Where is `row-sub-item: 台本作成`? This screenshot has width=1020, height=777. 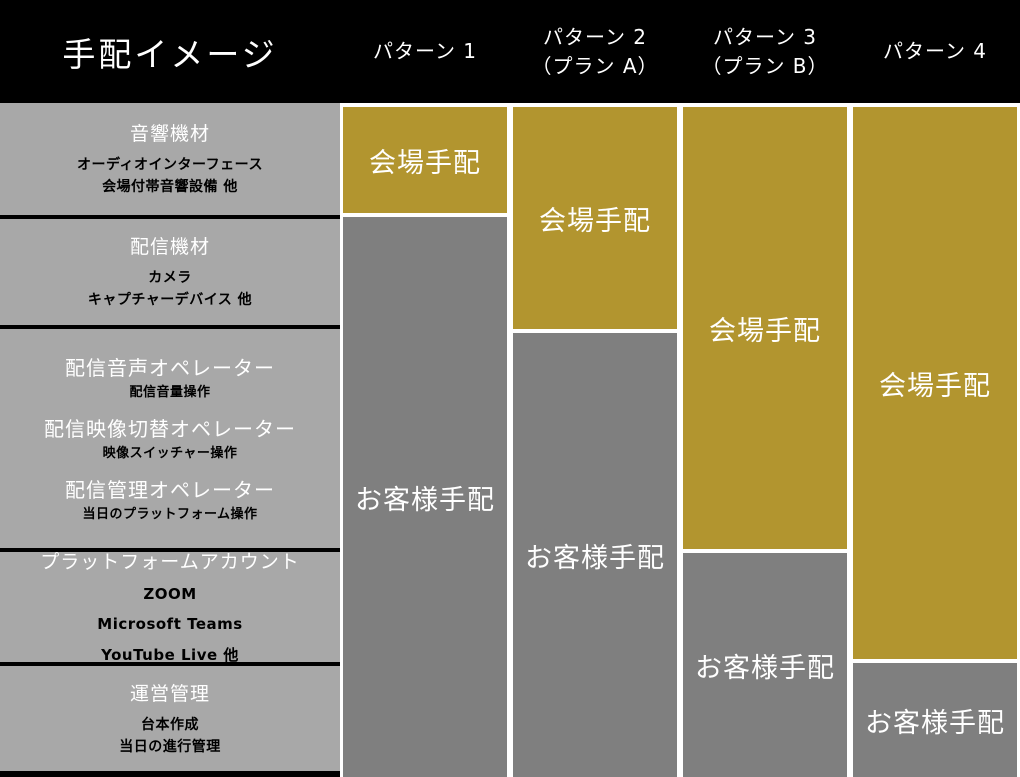
row-sub-item: 台本作成 is located at coordinates (170, 724).